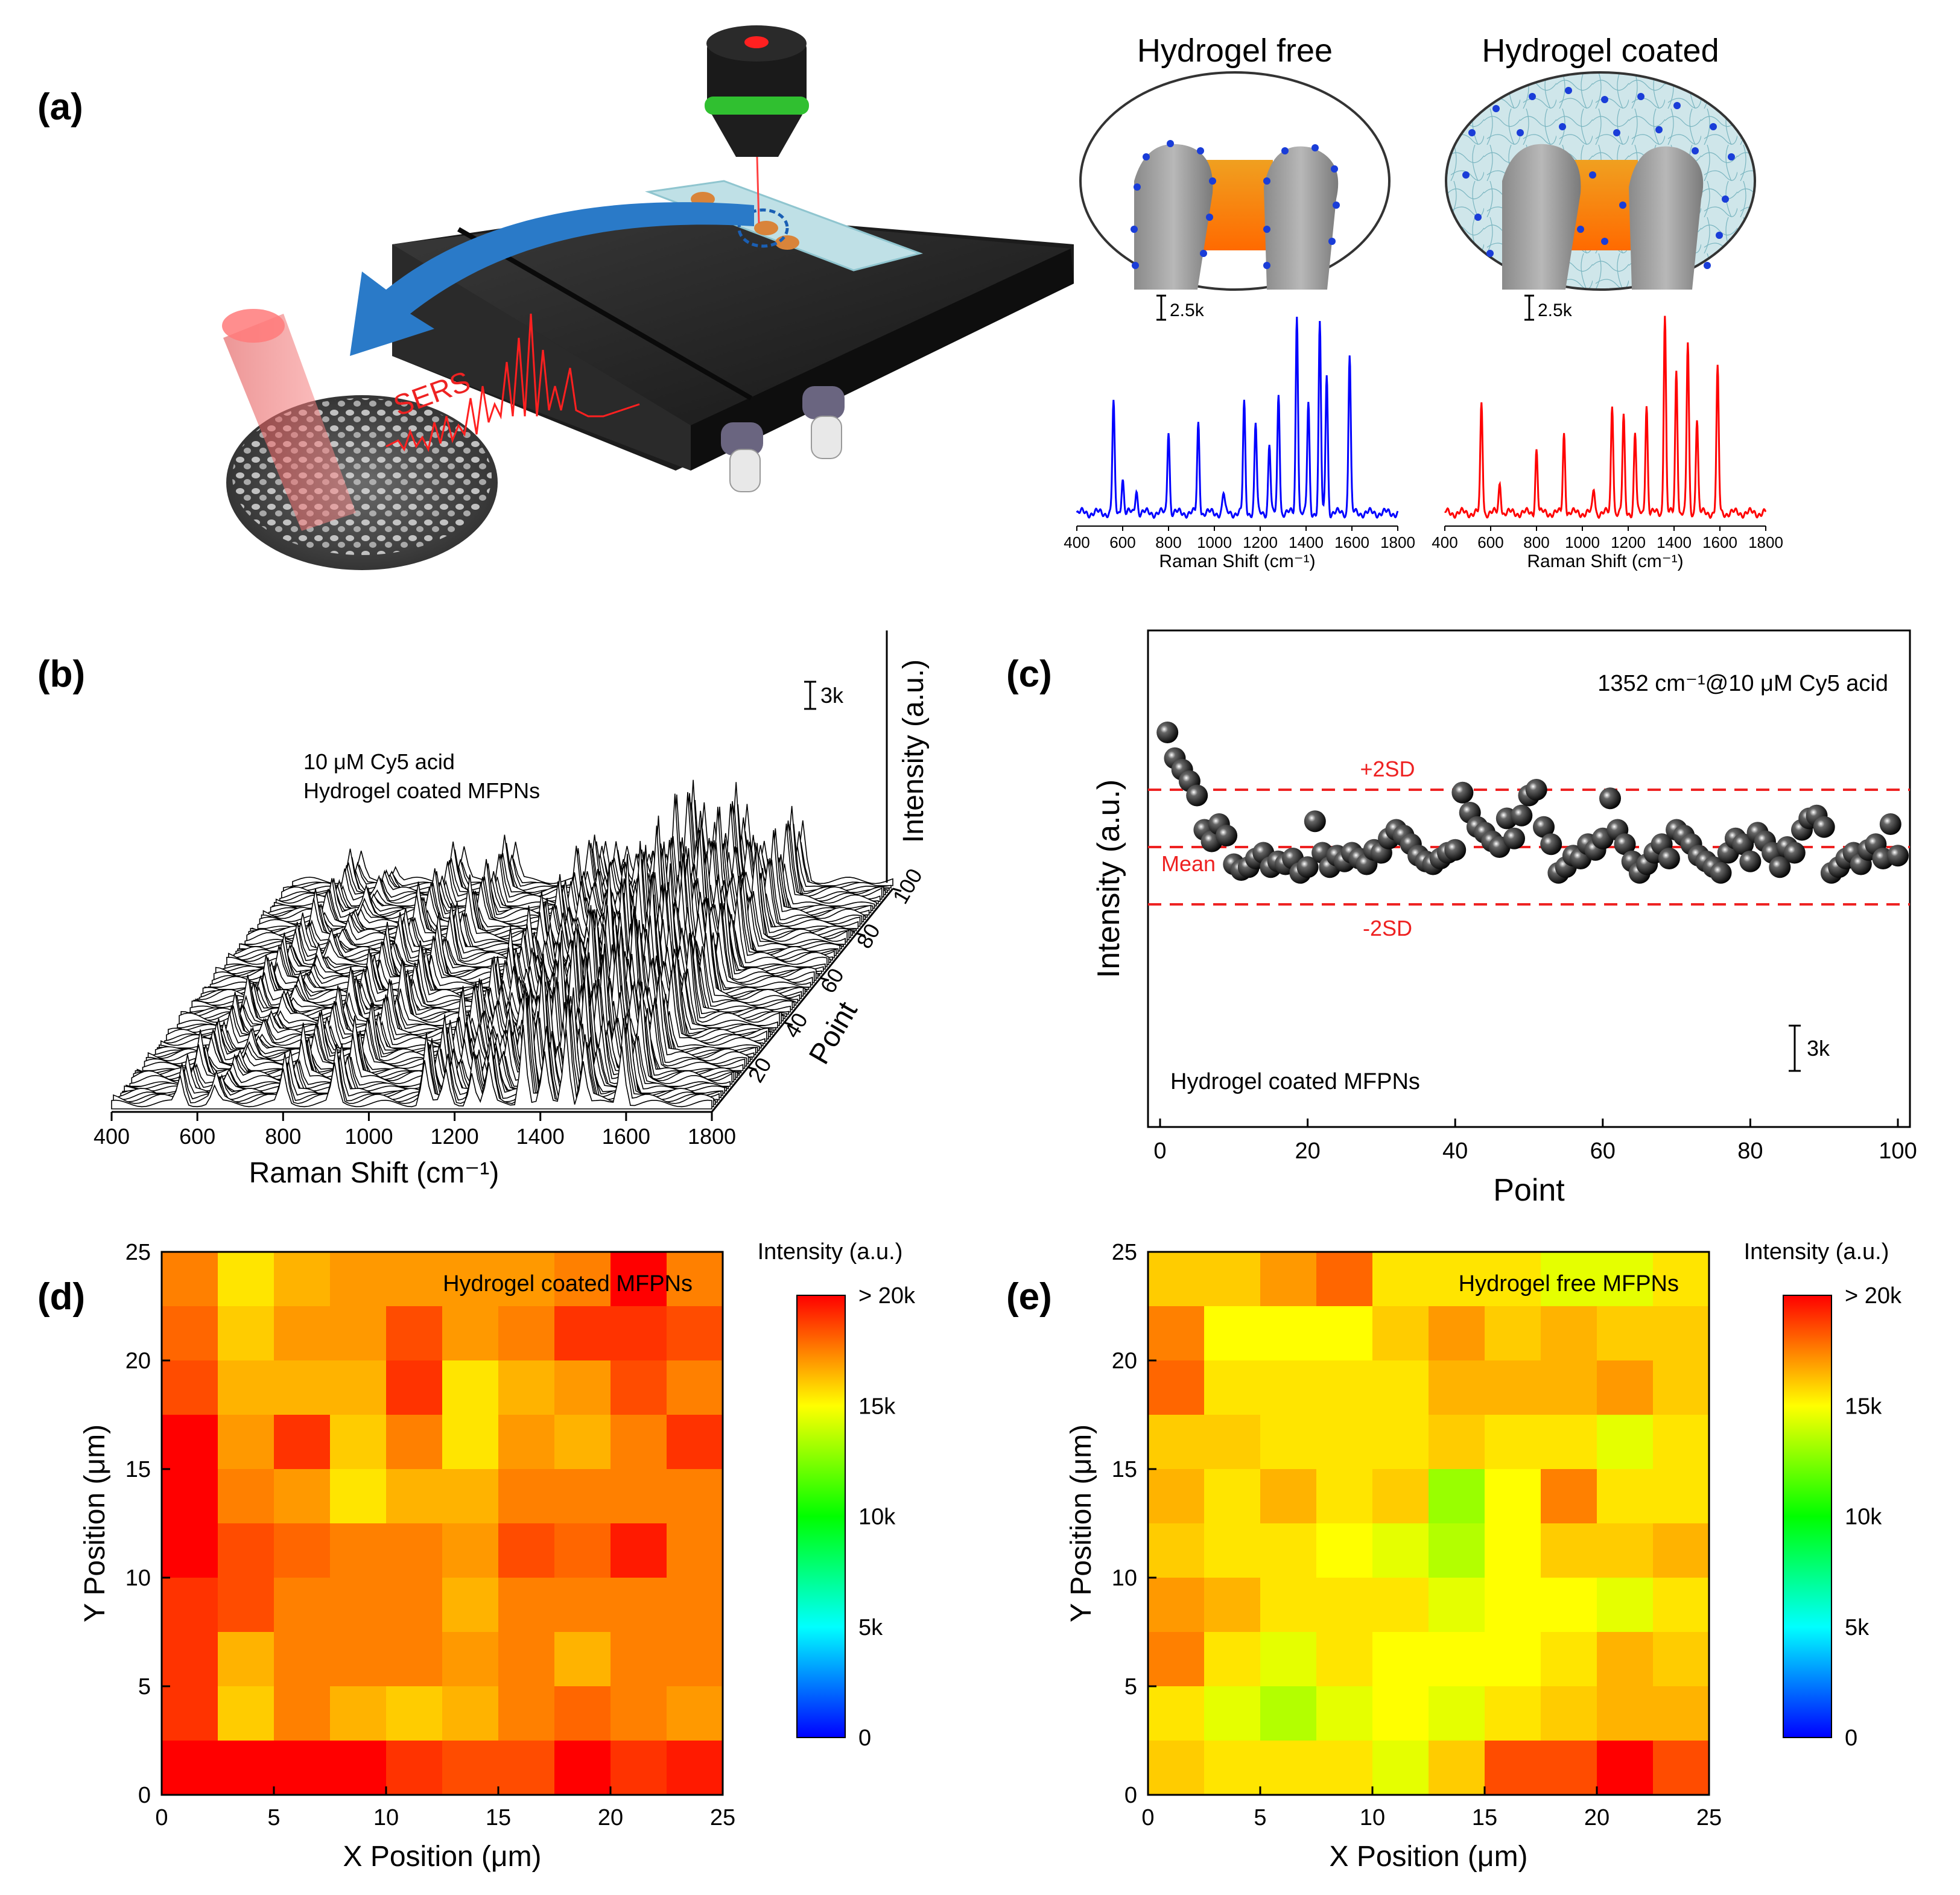 The width and height of the screenshot is (1960, 1895). I want to click on scale-bar-text: 2.5k, so click(1555, 310).